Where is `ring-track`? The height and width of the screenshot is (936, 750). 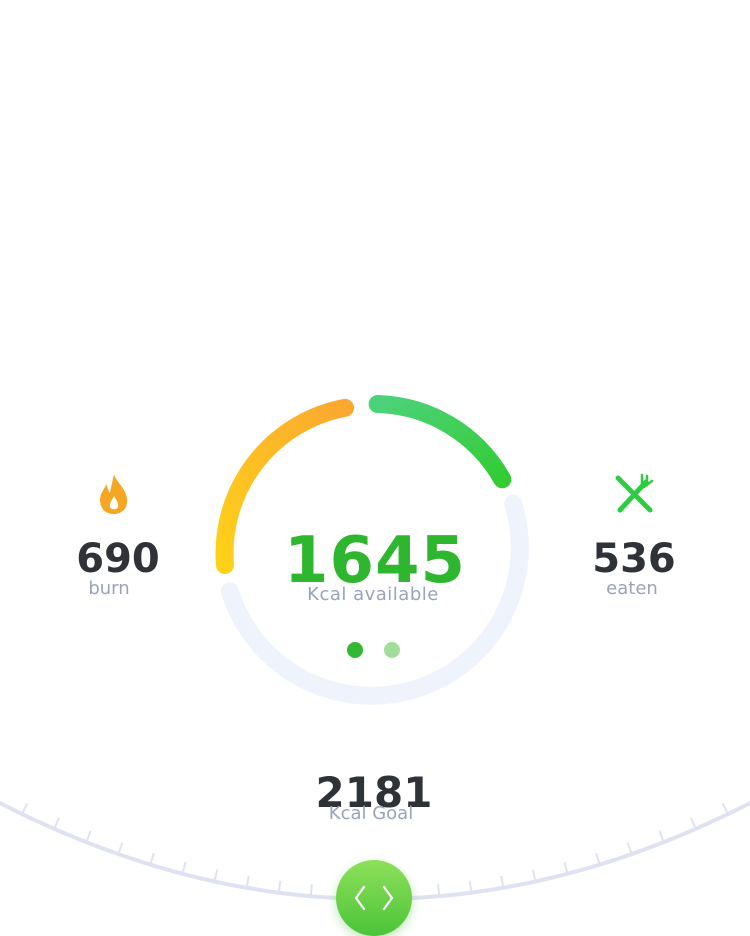 ring-track is located at coordinates (374, 599).